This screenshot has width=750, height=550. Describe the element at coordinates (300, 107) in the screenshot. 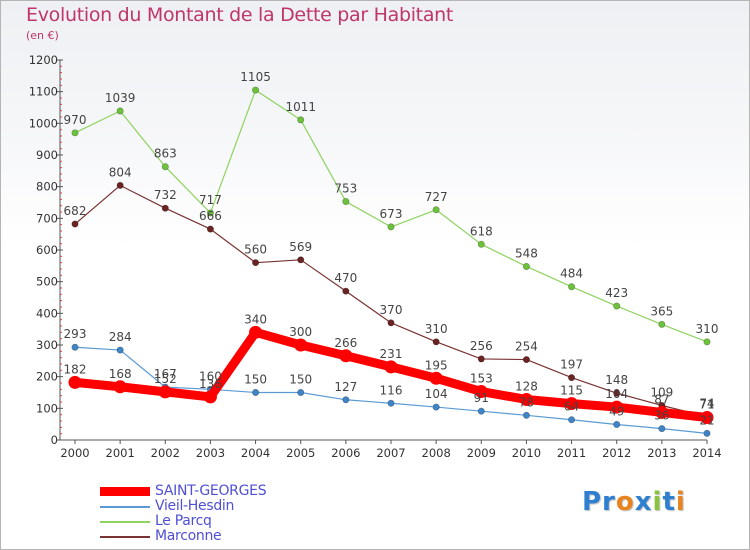

I see `data-label: 1011` at that location.